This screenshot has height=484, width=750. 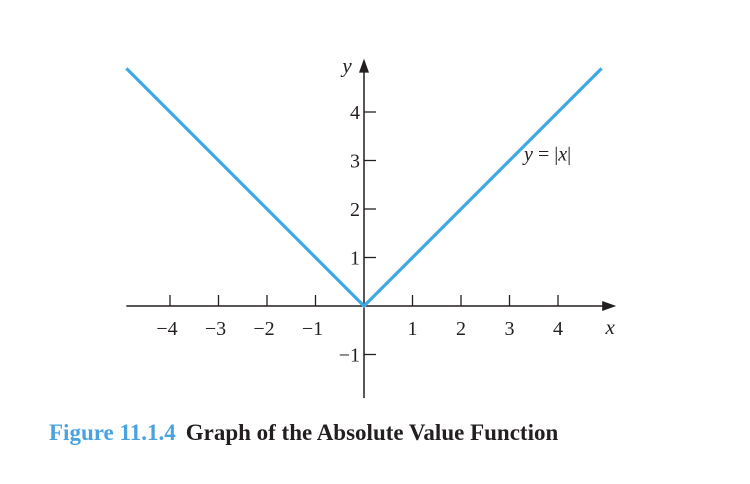 What do you see at coordinates (610, 327) in the screenshot?
I see `x-axis-label: x` at bounding box center [610, 327].